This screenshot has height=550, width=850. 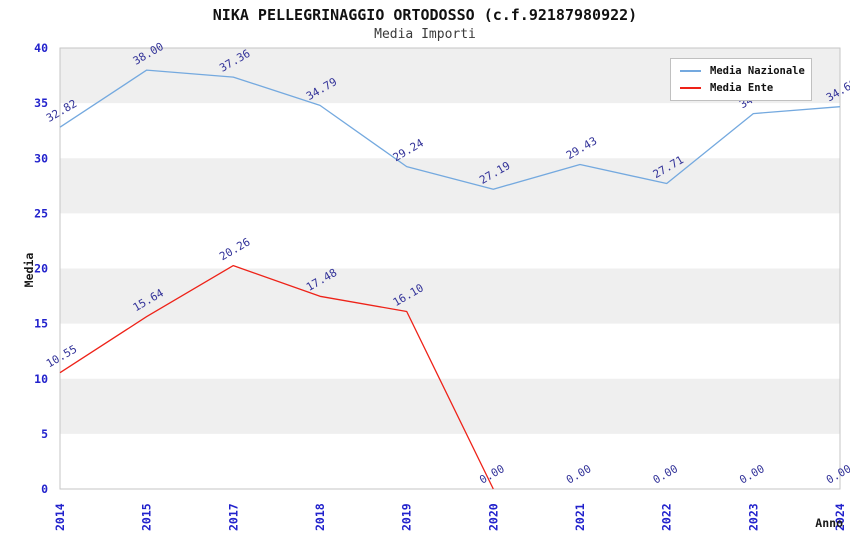 What do you see at coordinates (753, 517) in the screenshot?
I see `x-tick-label: 2023` at bounding box center [753, 517].